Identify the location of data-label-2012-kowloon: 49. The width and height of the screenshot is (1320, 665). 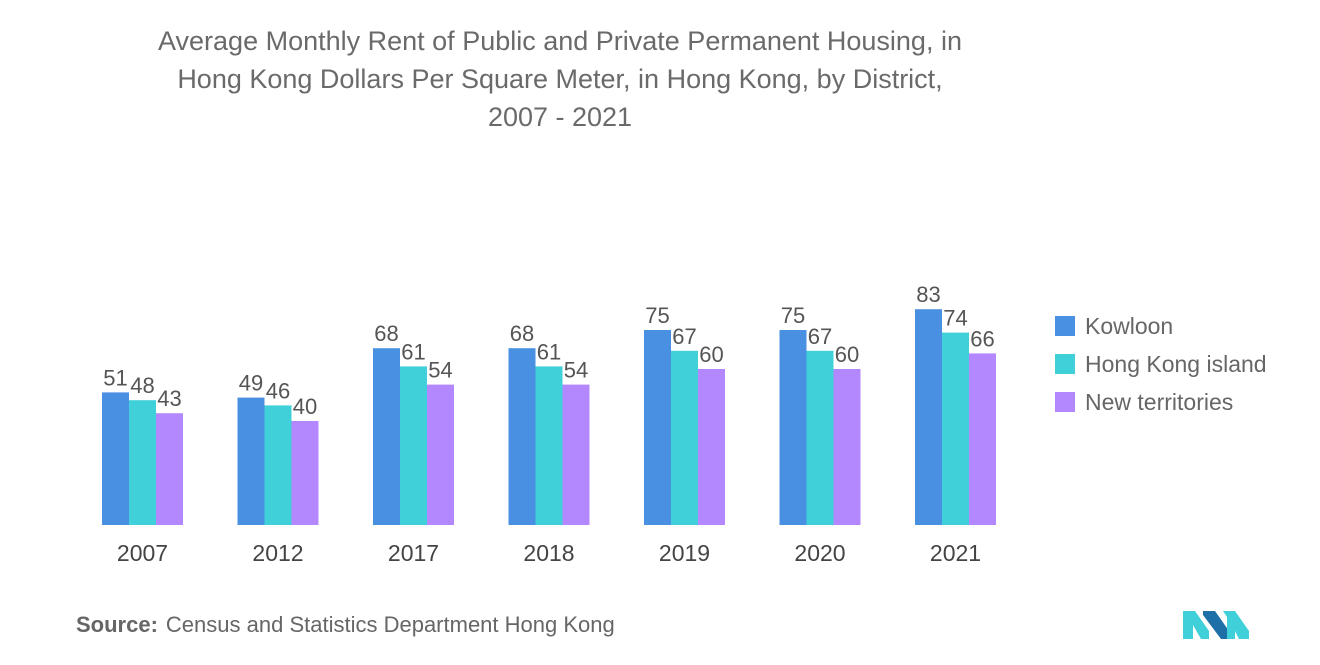
(251, 383).